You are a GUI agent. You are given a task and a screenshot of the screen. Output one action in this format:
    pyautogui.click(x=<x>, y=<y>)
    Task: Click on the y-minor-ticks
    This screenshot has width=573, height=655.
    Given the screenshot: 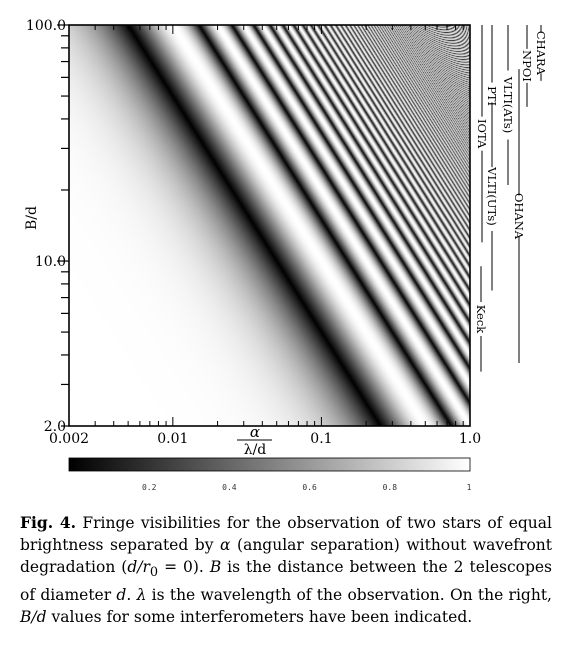 What is the action you would take?
    pyautogui.click(x=63, y=225)
    